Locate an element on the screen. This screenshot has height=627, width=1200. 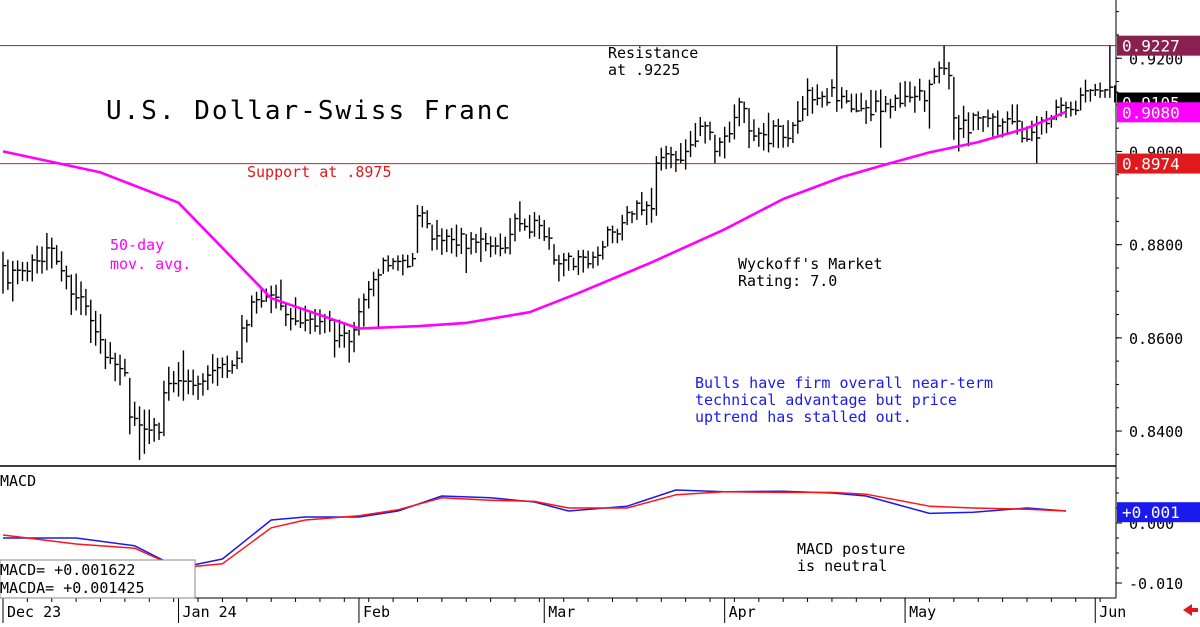
x-tick-label: Jan 24 is located at coordinates (210, 612).